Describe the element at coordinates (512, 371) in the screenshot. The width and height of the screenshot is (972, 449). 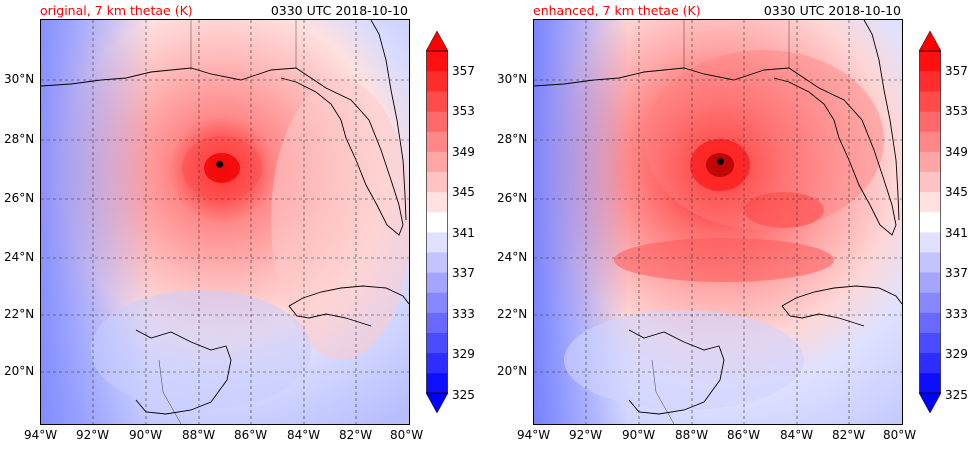
I see `lat-tick-label: 20°N` at that location.